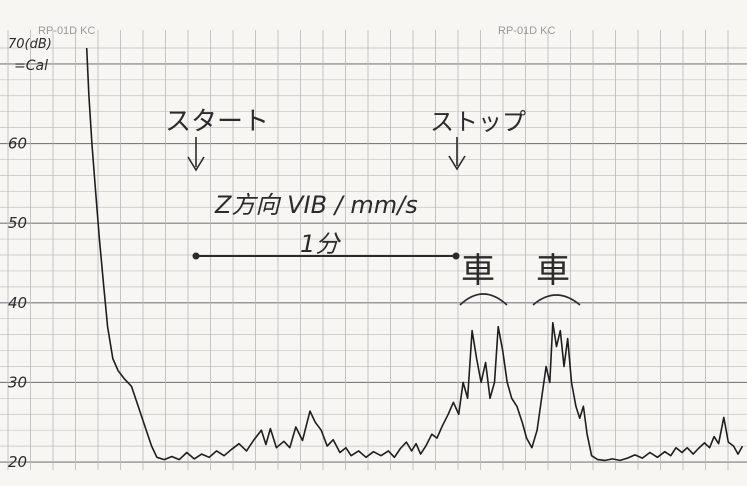  Describe the element at coordinates (67, 31) in the screenshot. I see `header-left-label: RP-01D KC` at that location.